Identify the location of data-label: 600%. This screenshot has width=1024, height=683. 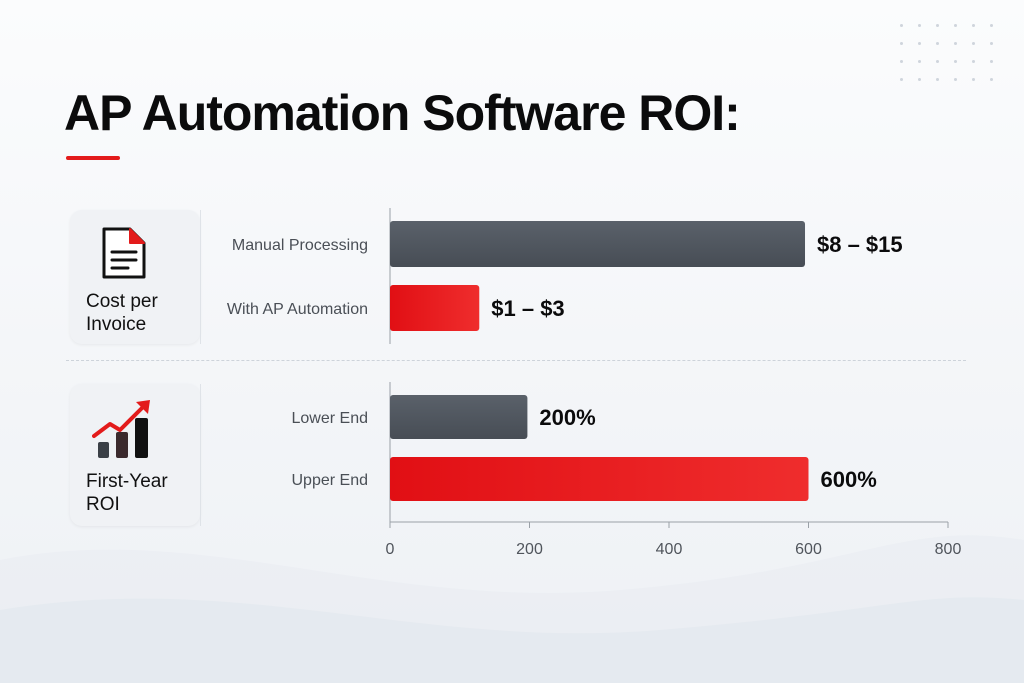
(849, 479).